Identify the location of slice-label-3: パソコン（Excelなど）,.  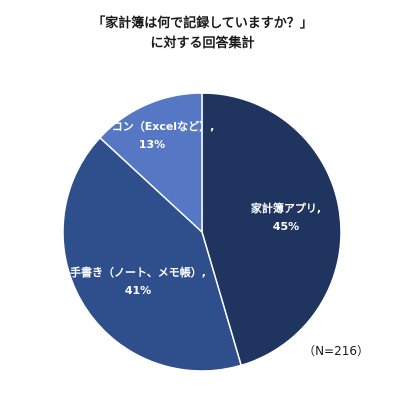
(152, 126).